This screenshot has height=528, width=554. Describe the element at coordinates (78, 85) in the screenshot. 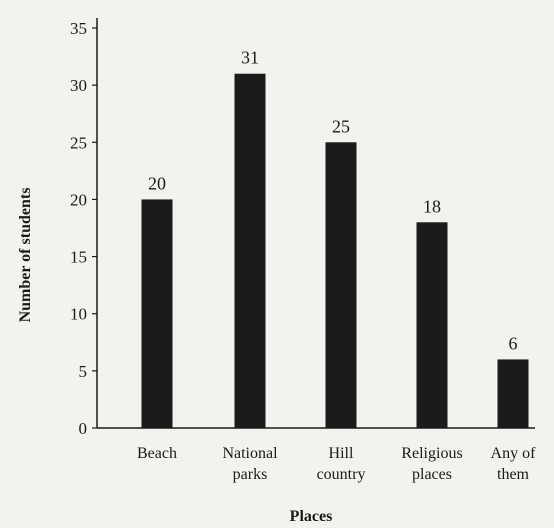

I see `y-tick-label: 30` at that location.